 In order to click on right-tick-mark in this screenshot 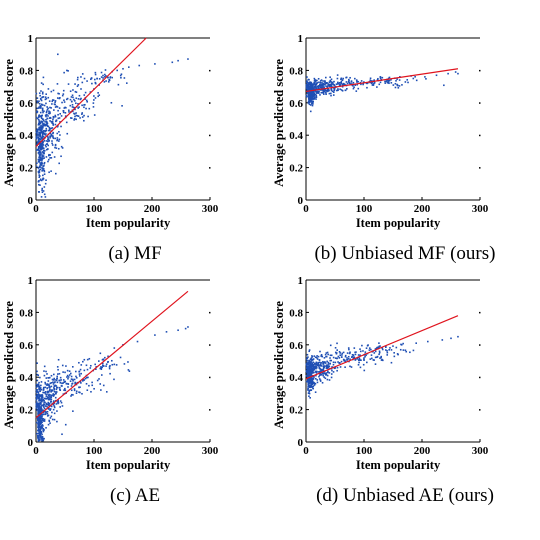, I will do `click(210, 312)`.